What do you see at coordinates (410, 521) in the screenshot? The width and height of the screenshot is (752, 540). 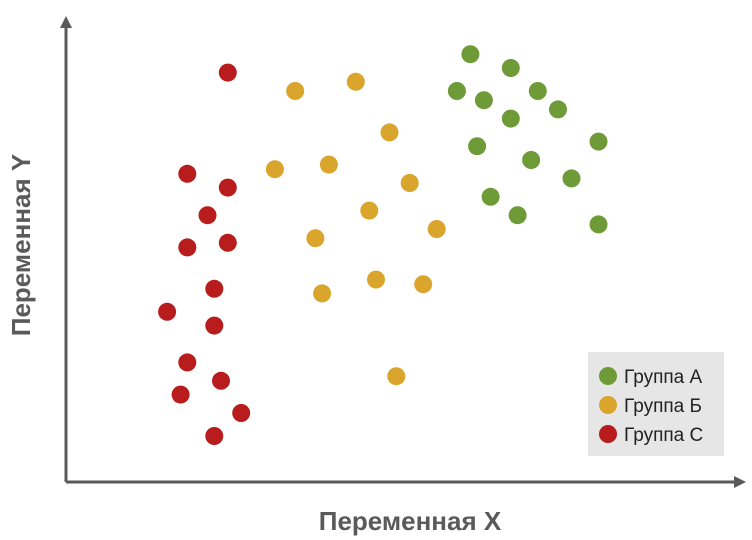 I see `x-axis-title: Переменная X` at bounding box center [410, 521].